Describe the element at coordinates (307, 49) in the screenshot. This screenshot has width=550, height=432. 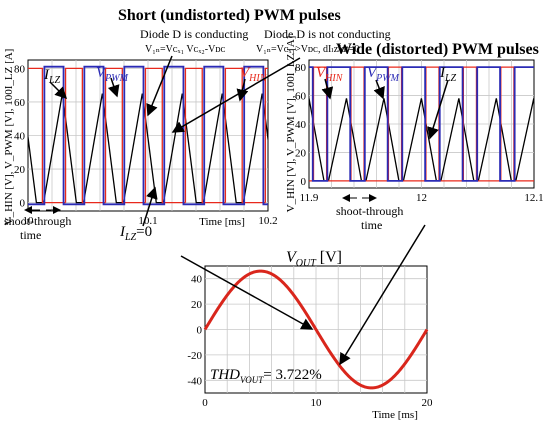
I see `annotation-diode-not-conducting-eq: V₁ₙ=Vᴄₓ₁>Vᴅᴄ, dIₗᴢ/dt=0` at that location.